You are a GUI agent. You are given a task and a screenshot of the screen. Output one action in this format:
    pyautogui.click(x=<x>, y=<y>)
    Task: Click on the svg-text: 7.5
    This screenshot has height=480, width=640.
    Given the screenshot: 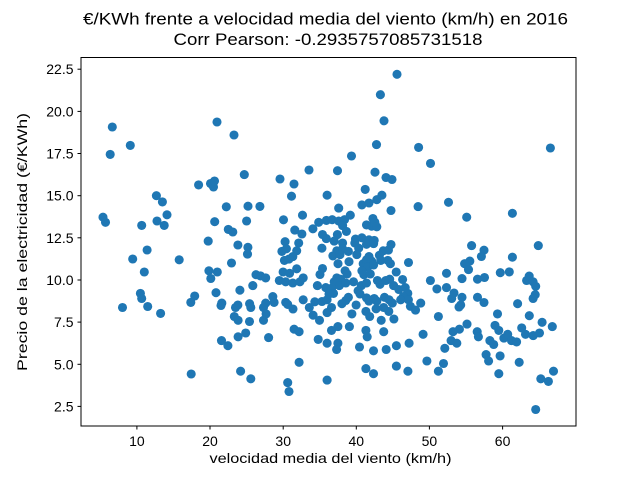 What is the action you would take?
    pyautogui.click(x=64, y=322)
    